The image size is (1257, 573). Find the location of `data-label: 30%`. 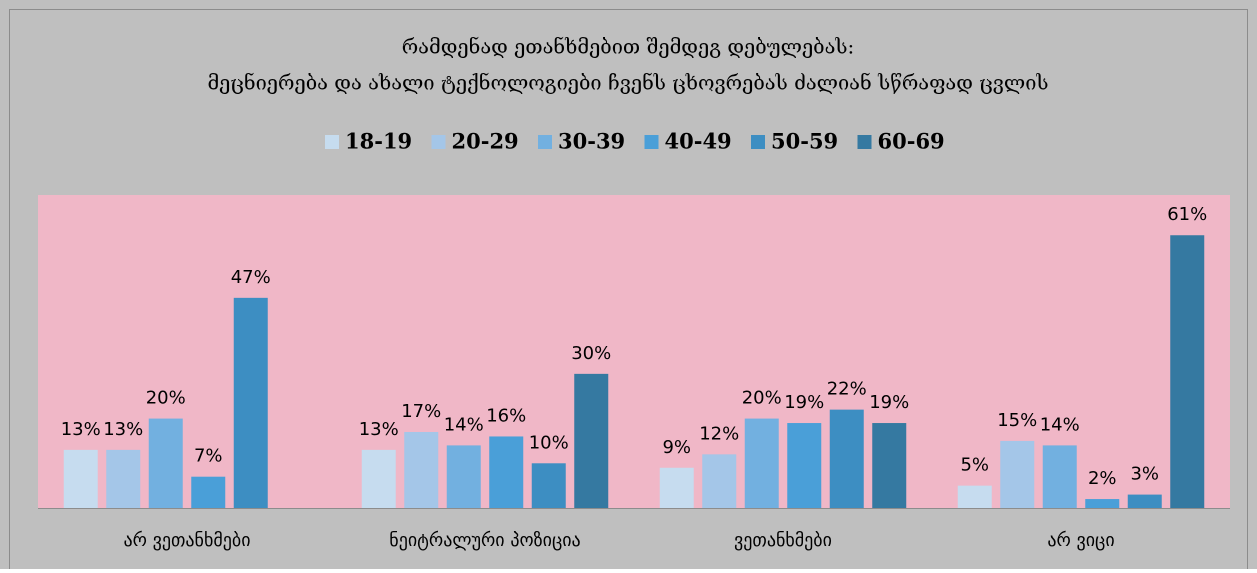

data-label: 30% is located at coordinates (591, 353).